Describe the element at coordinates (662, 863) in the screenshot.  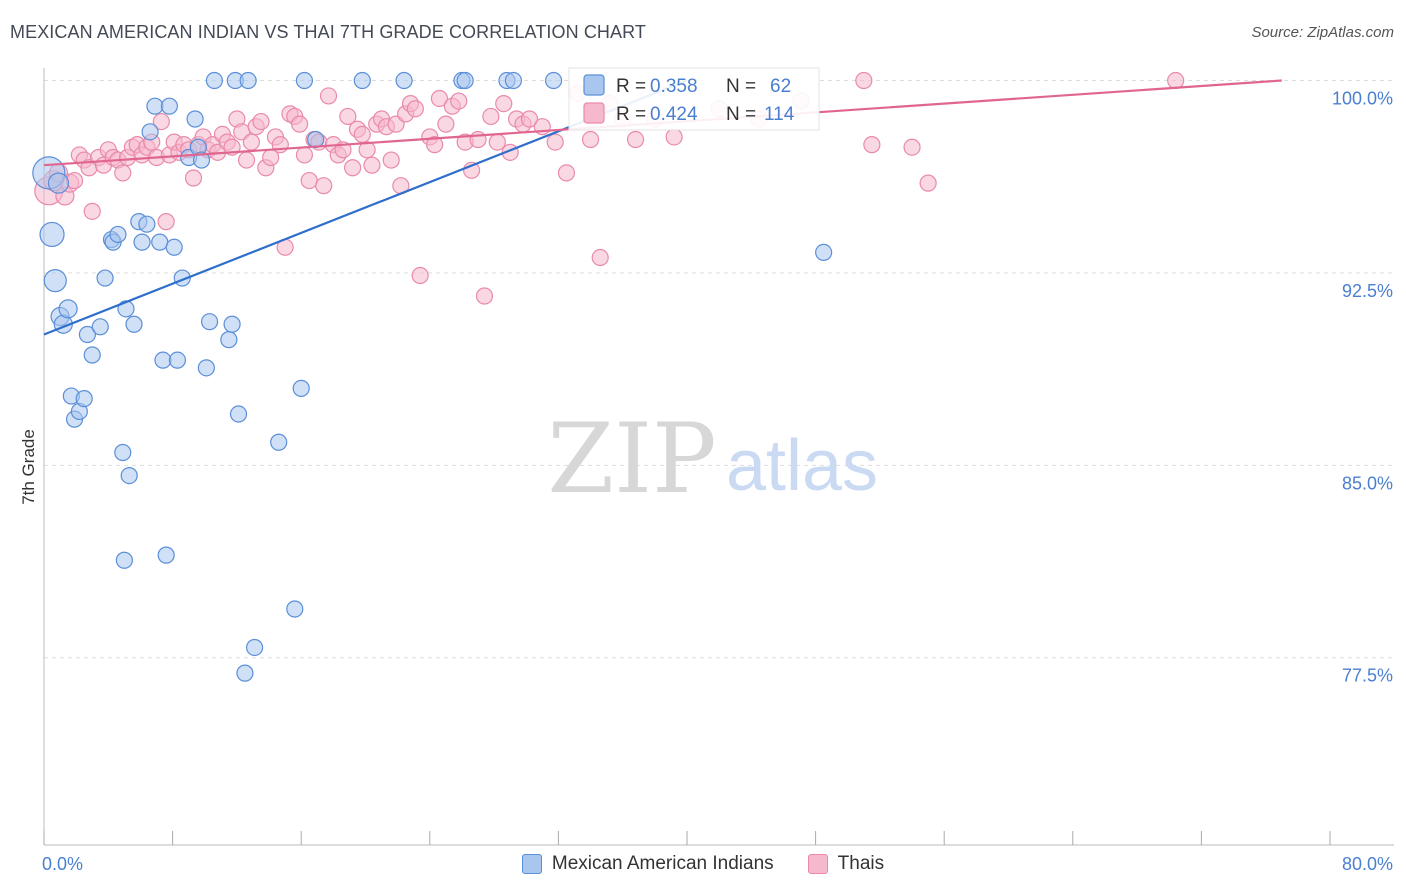
I see `legend-label-mexican-american-indians: Mexican American Indians` at that location.